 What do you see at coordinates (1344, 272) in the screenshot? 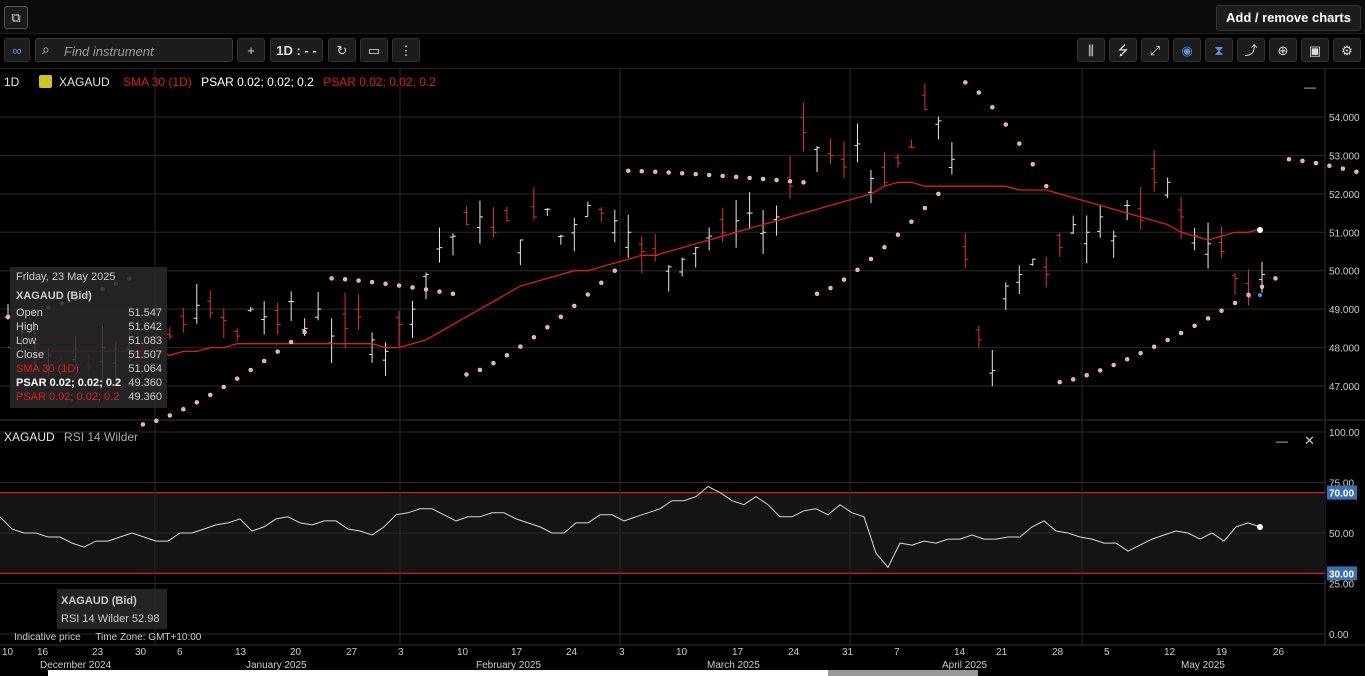
I see `price-axis-label: 50.000` at bounding box center [1344, 272].